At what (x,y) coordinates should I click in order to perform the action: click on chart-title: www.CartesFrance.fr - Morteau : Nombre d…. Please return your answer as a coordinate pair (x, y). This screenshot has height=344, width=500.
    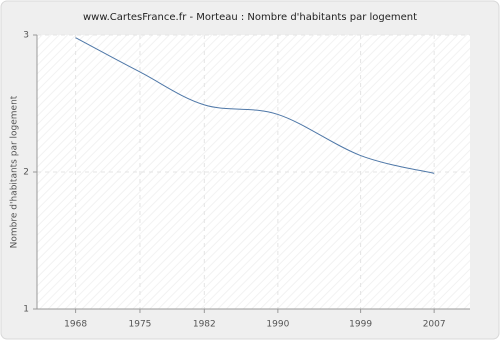
    Looking at the image, I should click on (250, 17).